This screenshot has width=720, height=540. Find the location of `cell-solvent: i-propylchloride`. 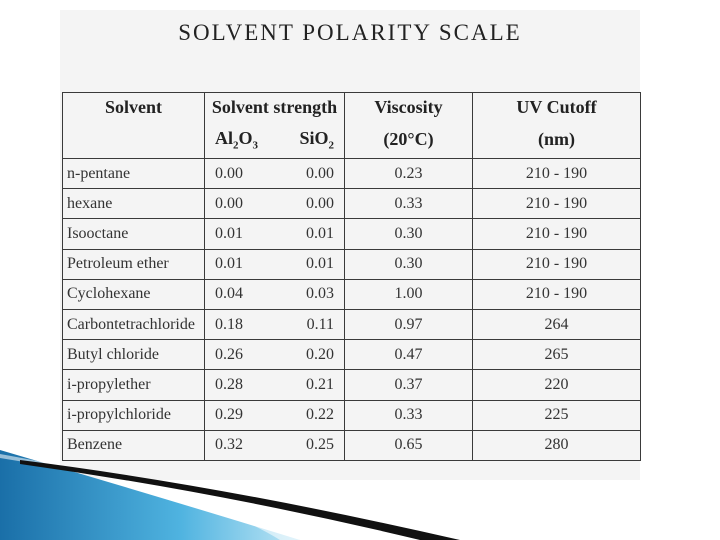

cell-solvent: i-propylchloride is located at coordinates (133, 415).